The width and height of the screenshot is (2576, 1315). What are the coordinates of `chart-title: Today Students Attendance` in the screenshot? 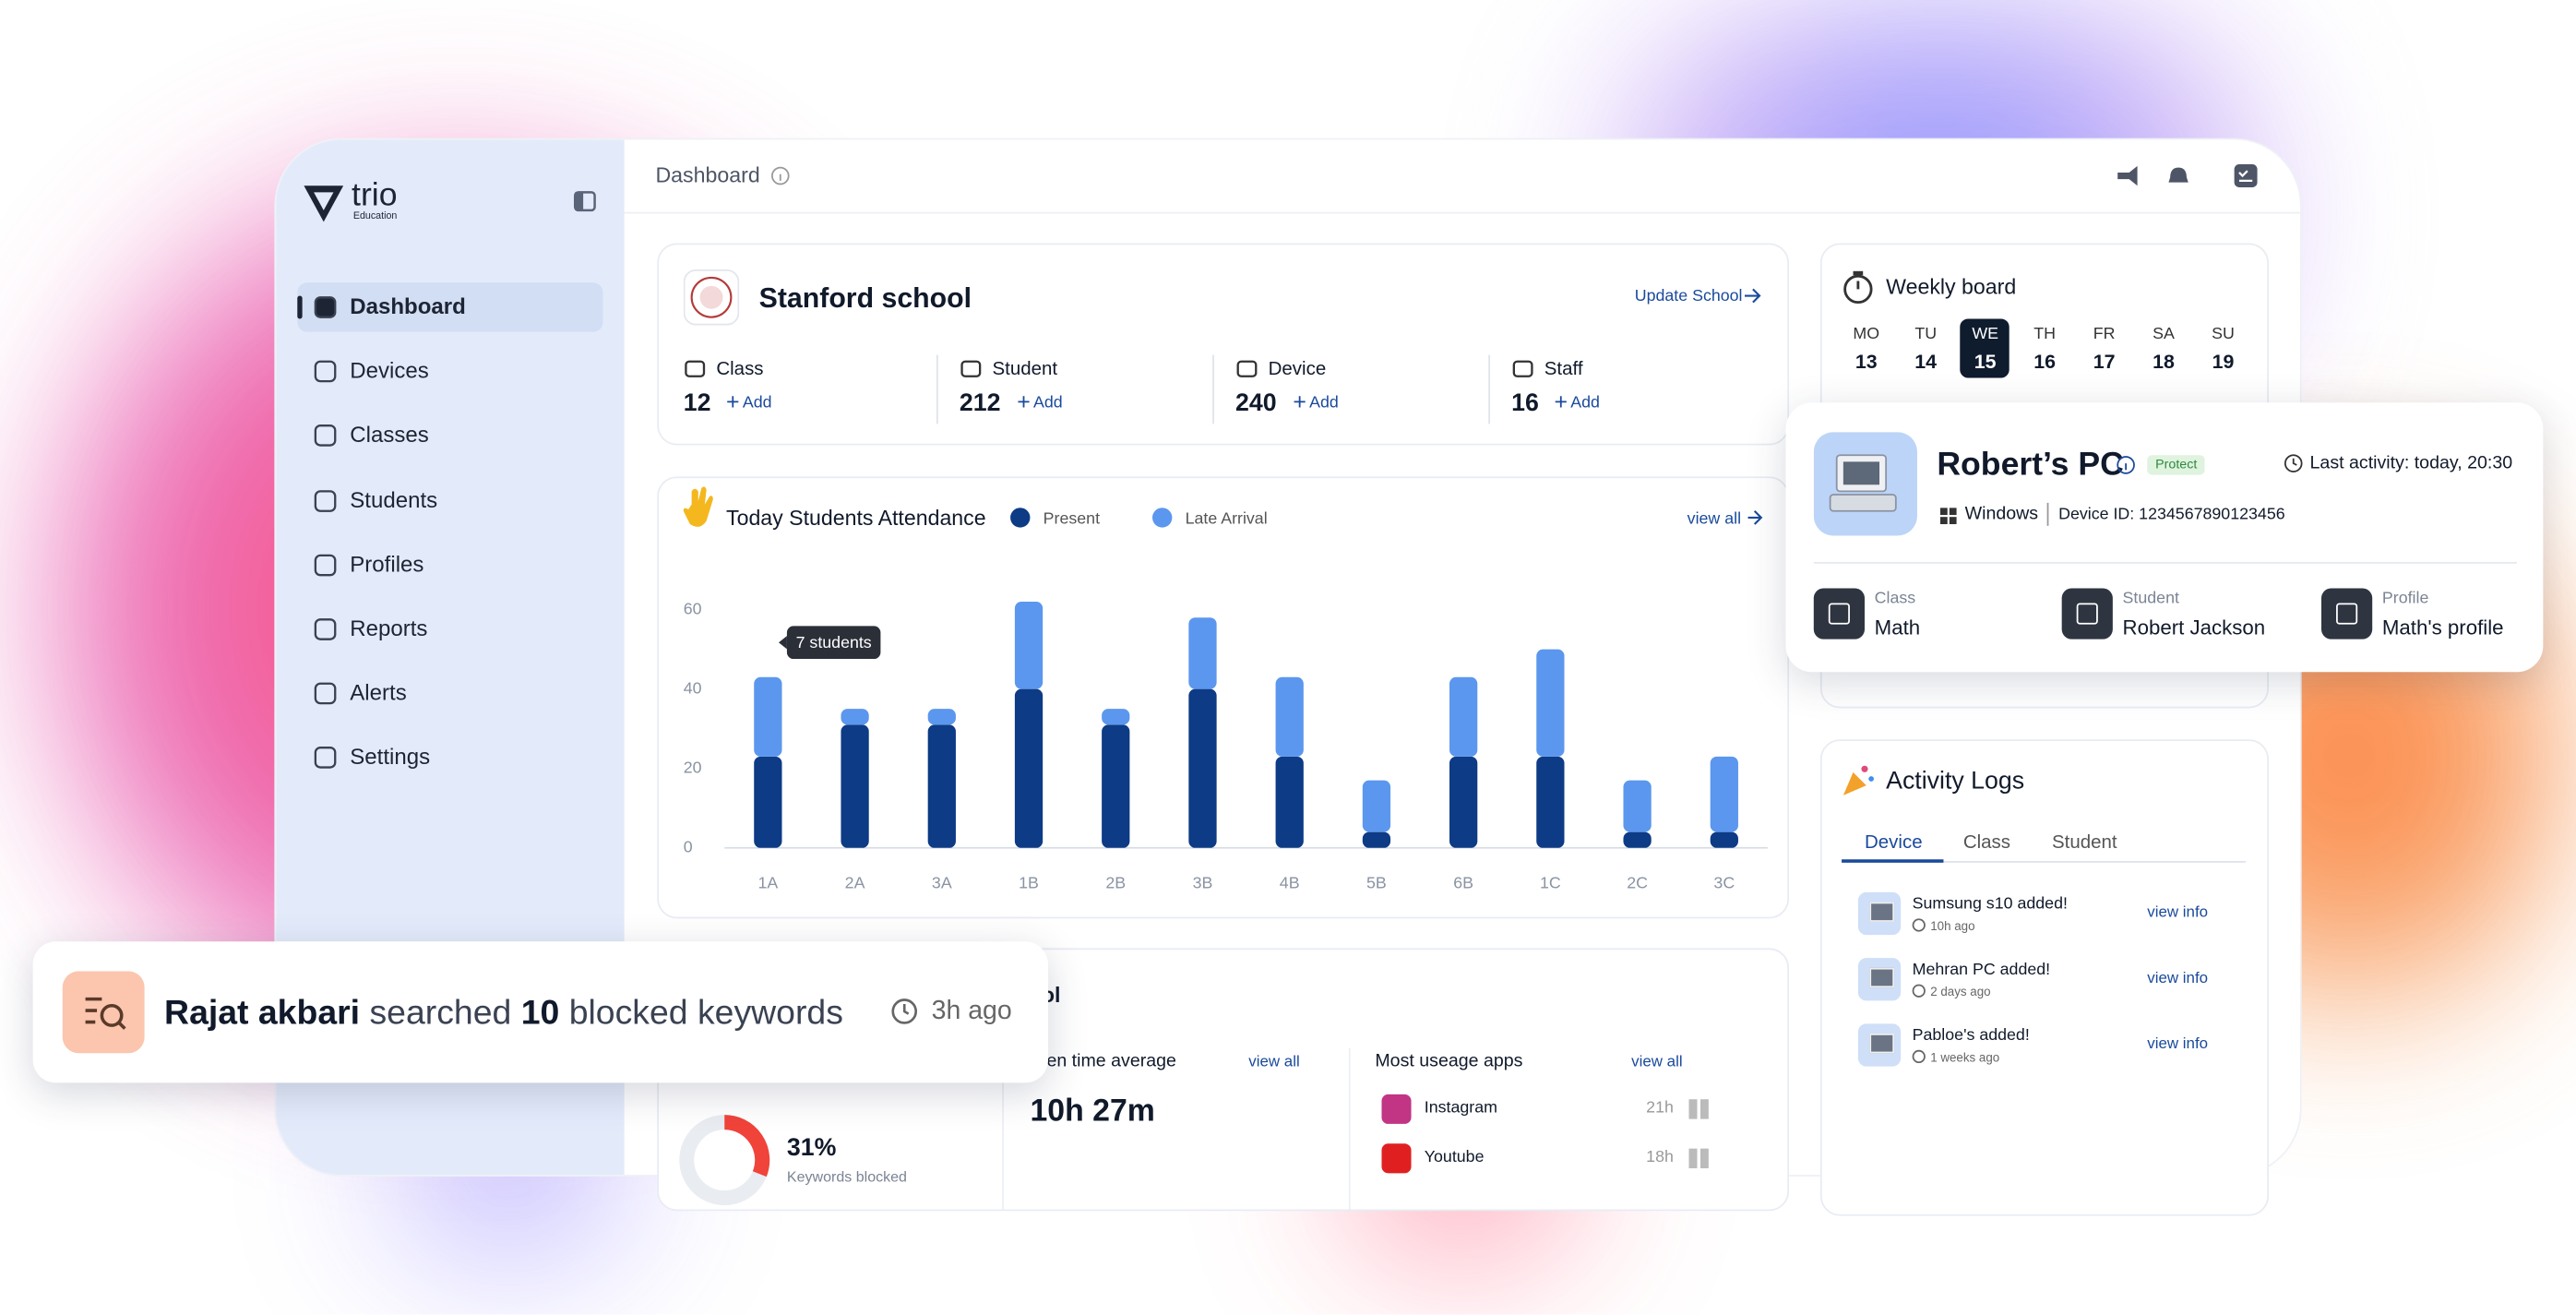 It's located at (856, 518).